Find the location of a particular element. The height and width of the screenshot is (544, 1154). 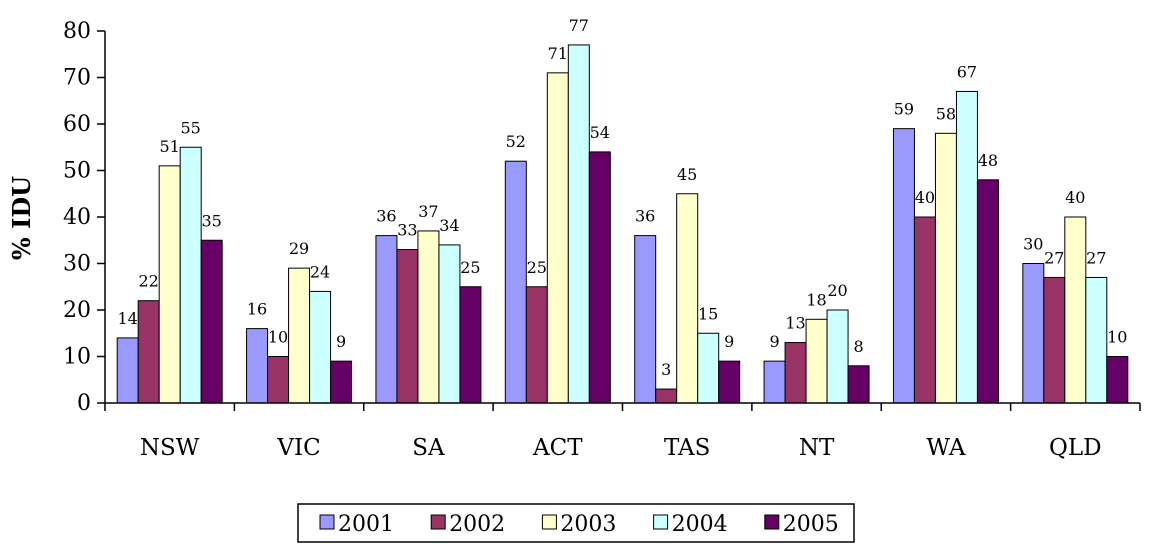

y-tick-label: 50 is located at coordinates (77, 171).